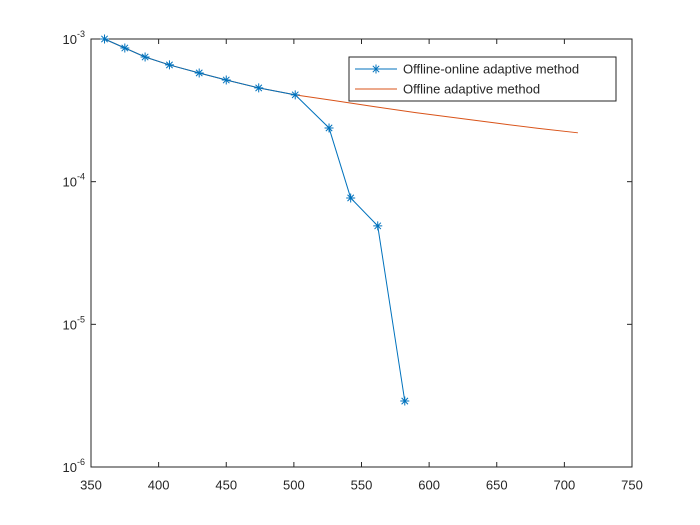 The height and width of the screenshot is (525, 700). Describe the element at coordinates (74, 324) in the screenshot. I see `y-tick-label: 10⁻⁵` at that location.